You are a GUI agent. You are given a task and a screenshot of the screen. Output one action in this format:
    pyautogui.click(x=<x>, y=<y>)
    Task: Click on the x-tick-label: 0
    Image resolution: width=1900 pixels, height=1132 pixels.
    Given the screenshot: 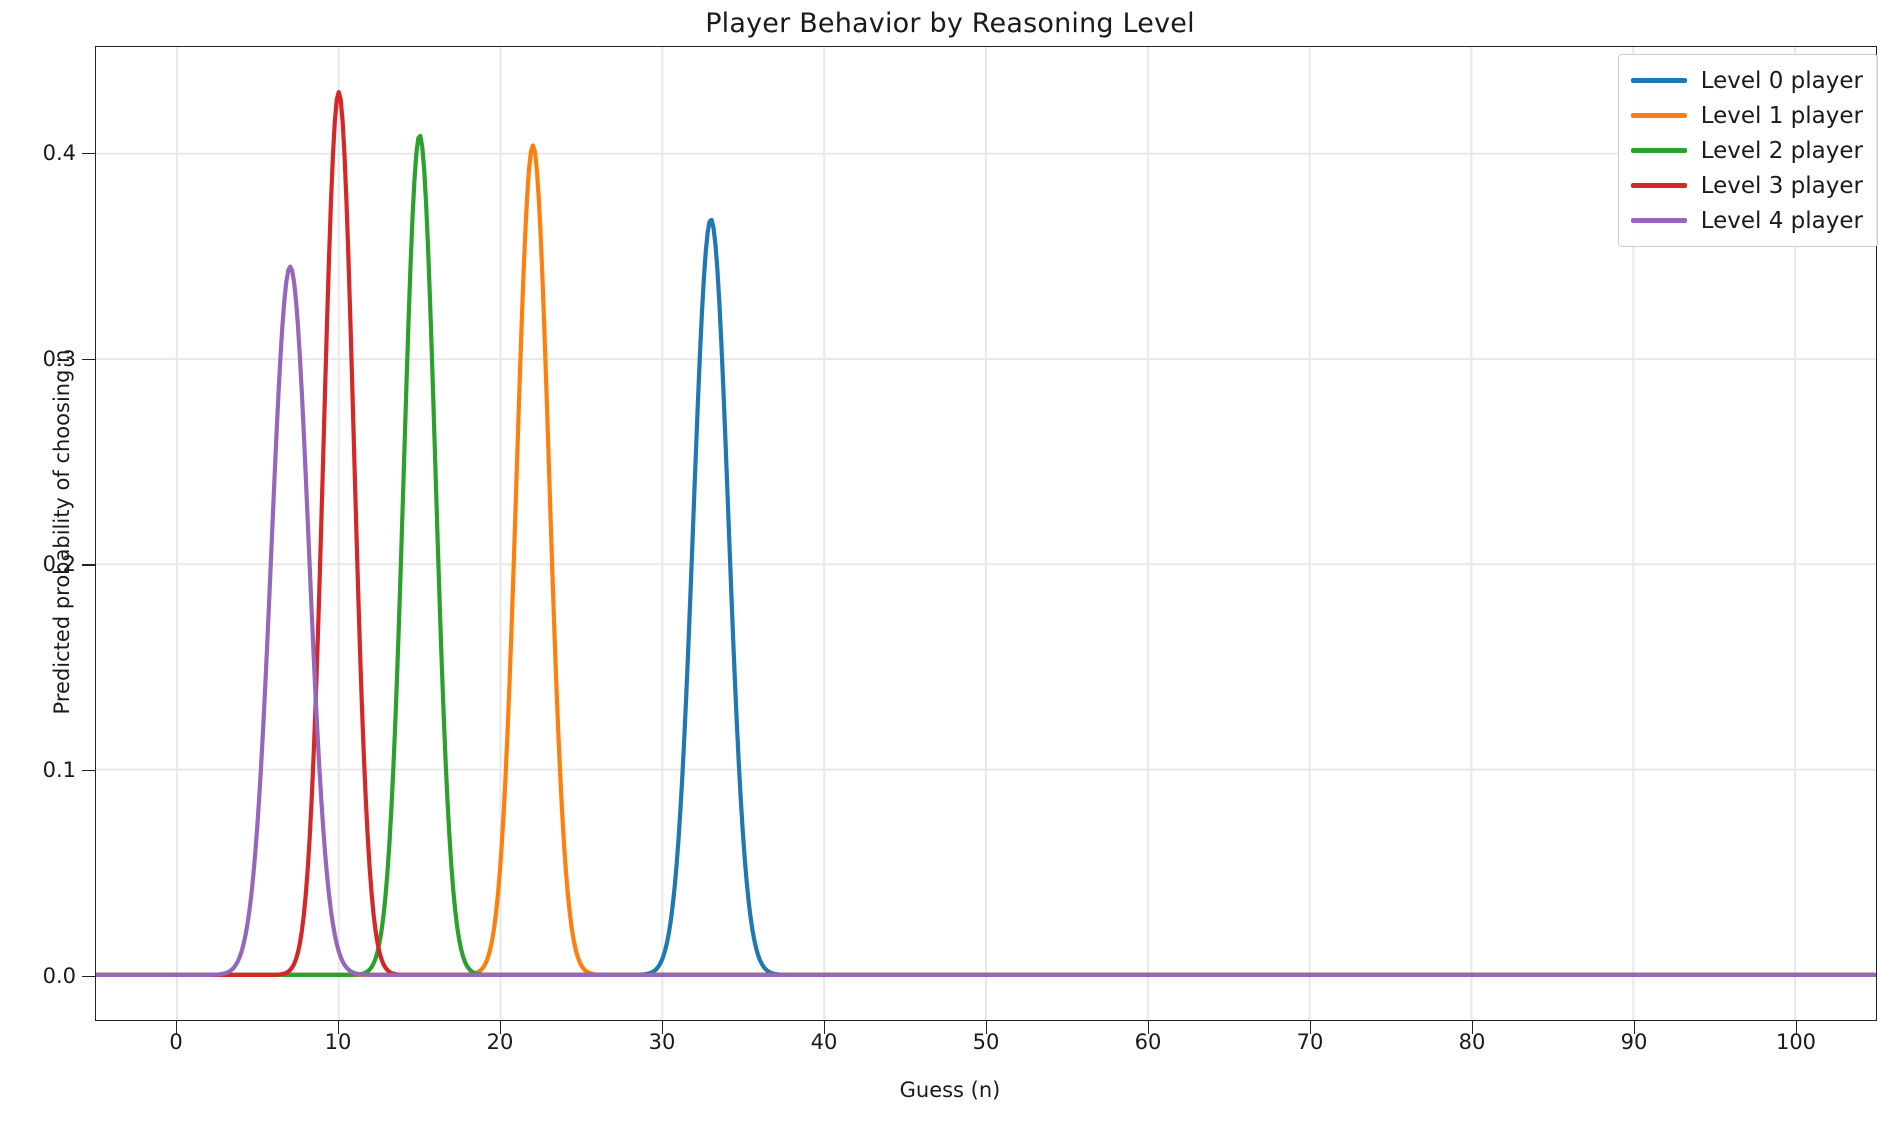 What is the action you would take?
    pyautogui.click(x=176, y=1042)
    